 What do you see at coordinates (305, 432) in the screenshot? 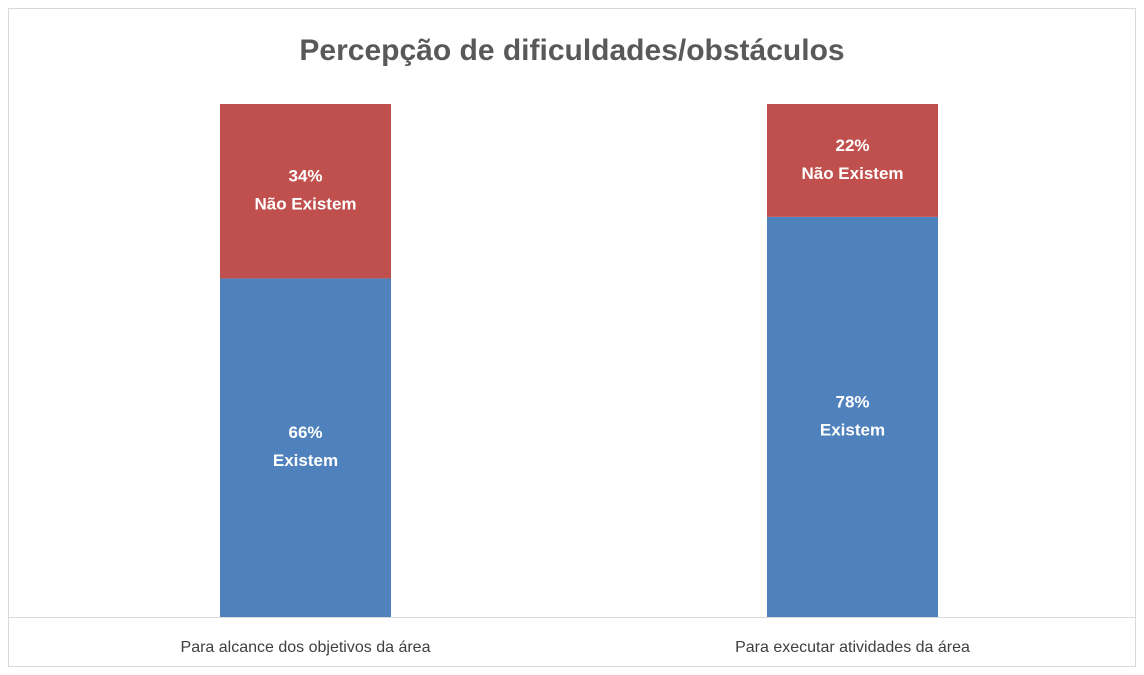
I see `data-label: 66%` at bounding box center [305, 432].